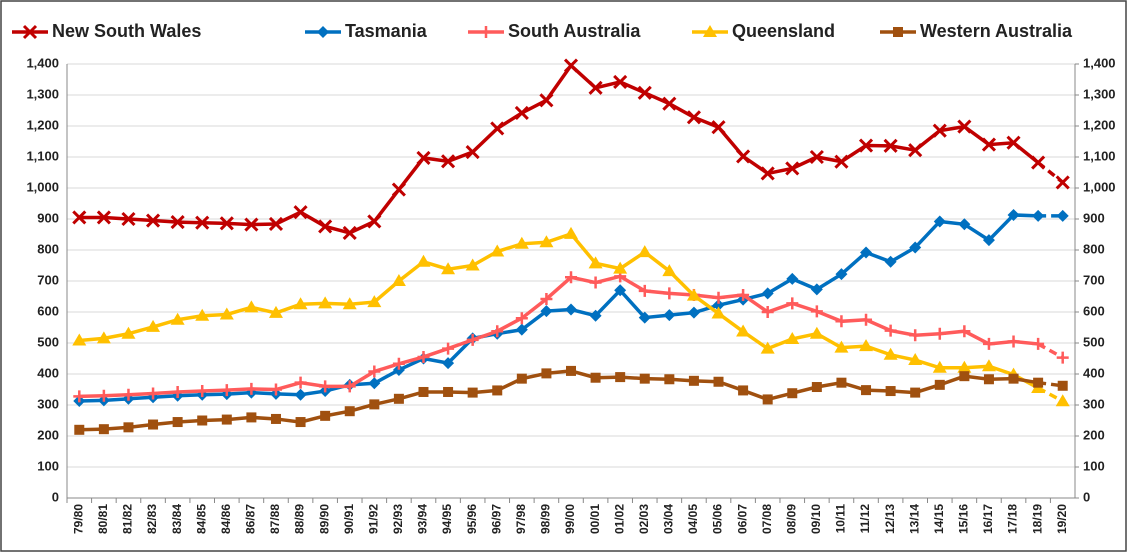 Image resolution: width=1127 pixels, height=552 pixels. Describe the element at coordinates (126, 31) in the screenshot. I see `legend-label: New South Wales` at that location.